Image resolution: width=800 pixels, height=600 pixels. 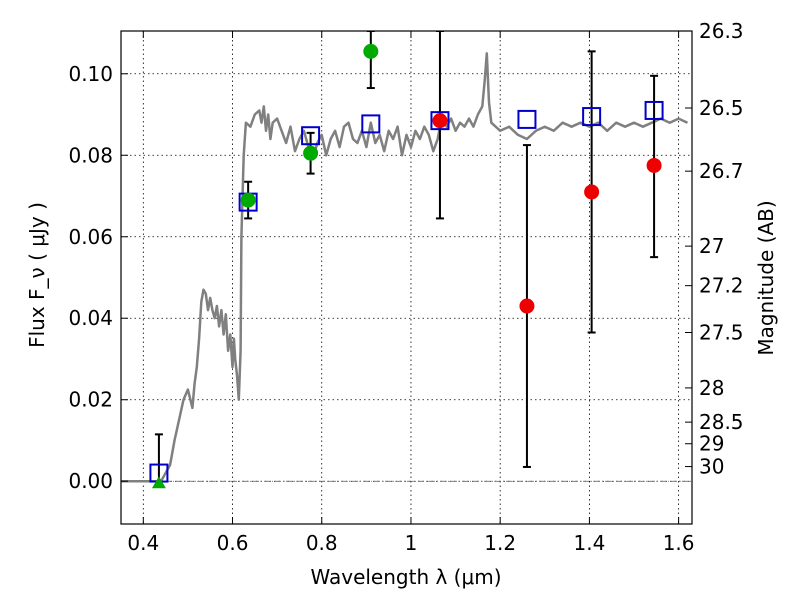 What do you see at coordinates (90, 481) in the screenshot?
I see `y-tick-label: 0.00` at bounding box center [90, 481].